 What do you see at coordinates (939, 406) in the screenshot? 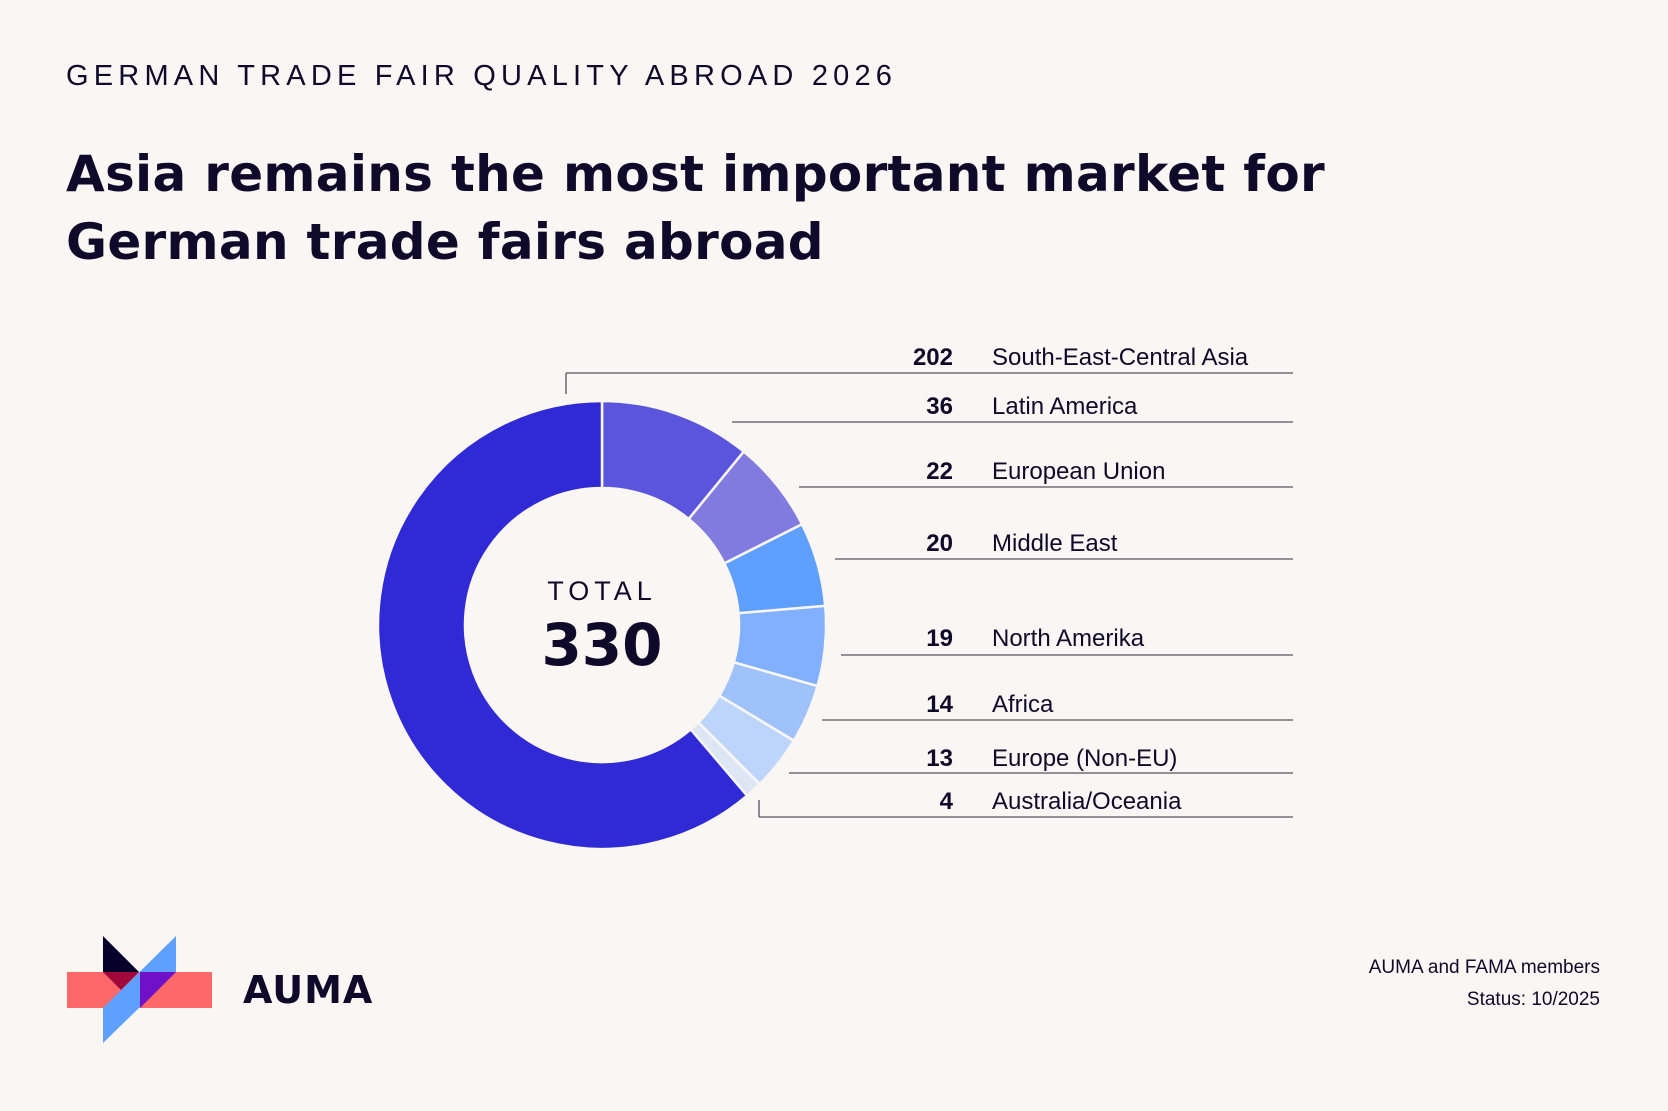
I see `value-label-latin-america: 36` at bounding box center [939, 406].